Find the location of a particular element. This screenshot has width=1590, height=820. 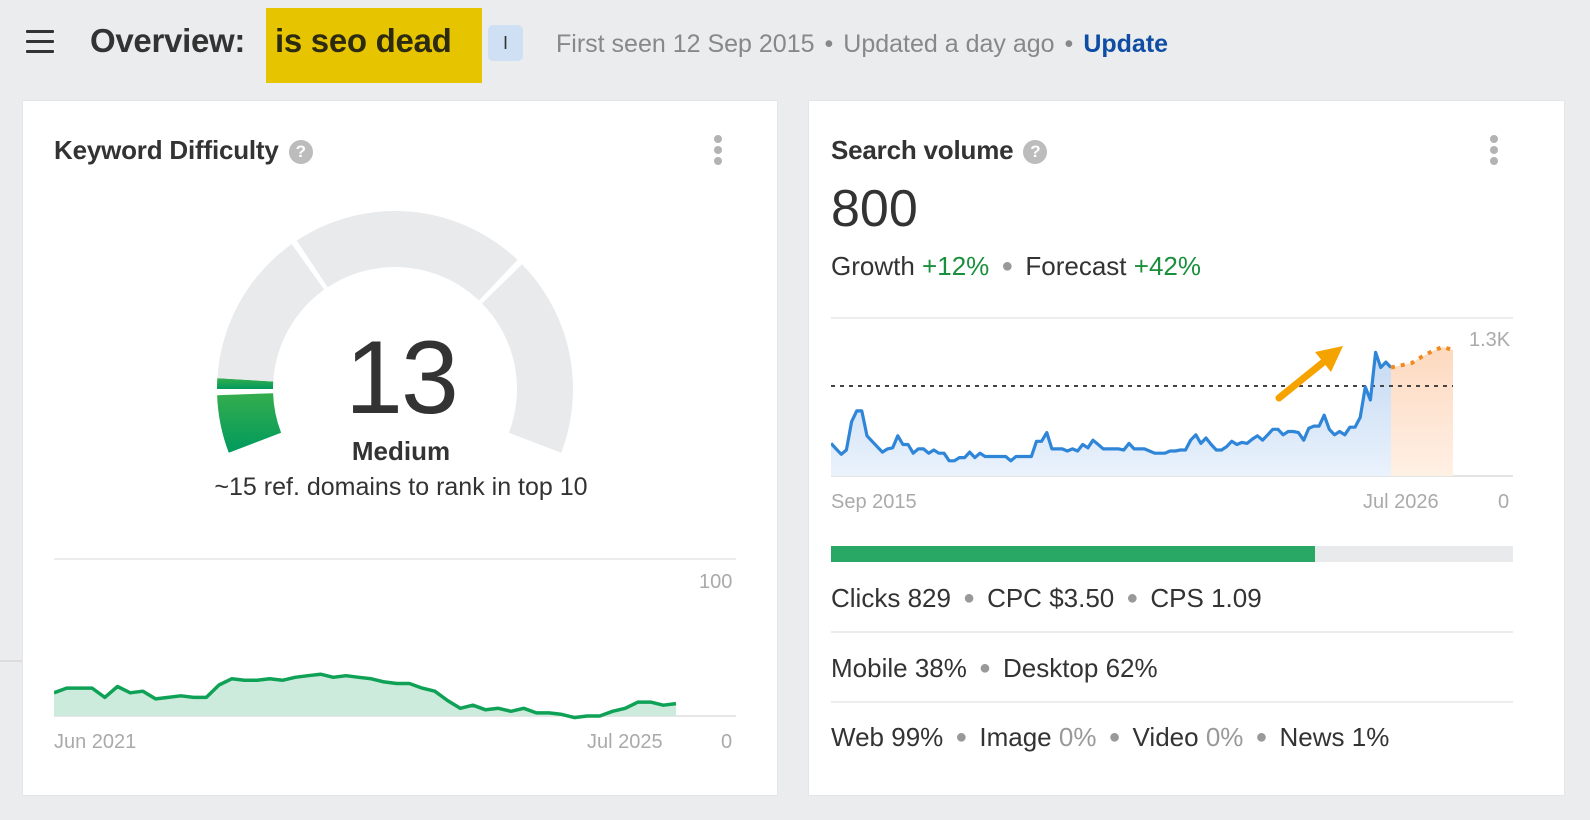

intent-badge: I is located at coordinates (505, 43).